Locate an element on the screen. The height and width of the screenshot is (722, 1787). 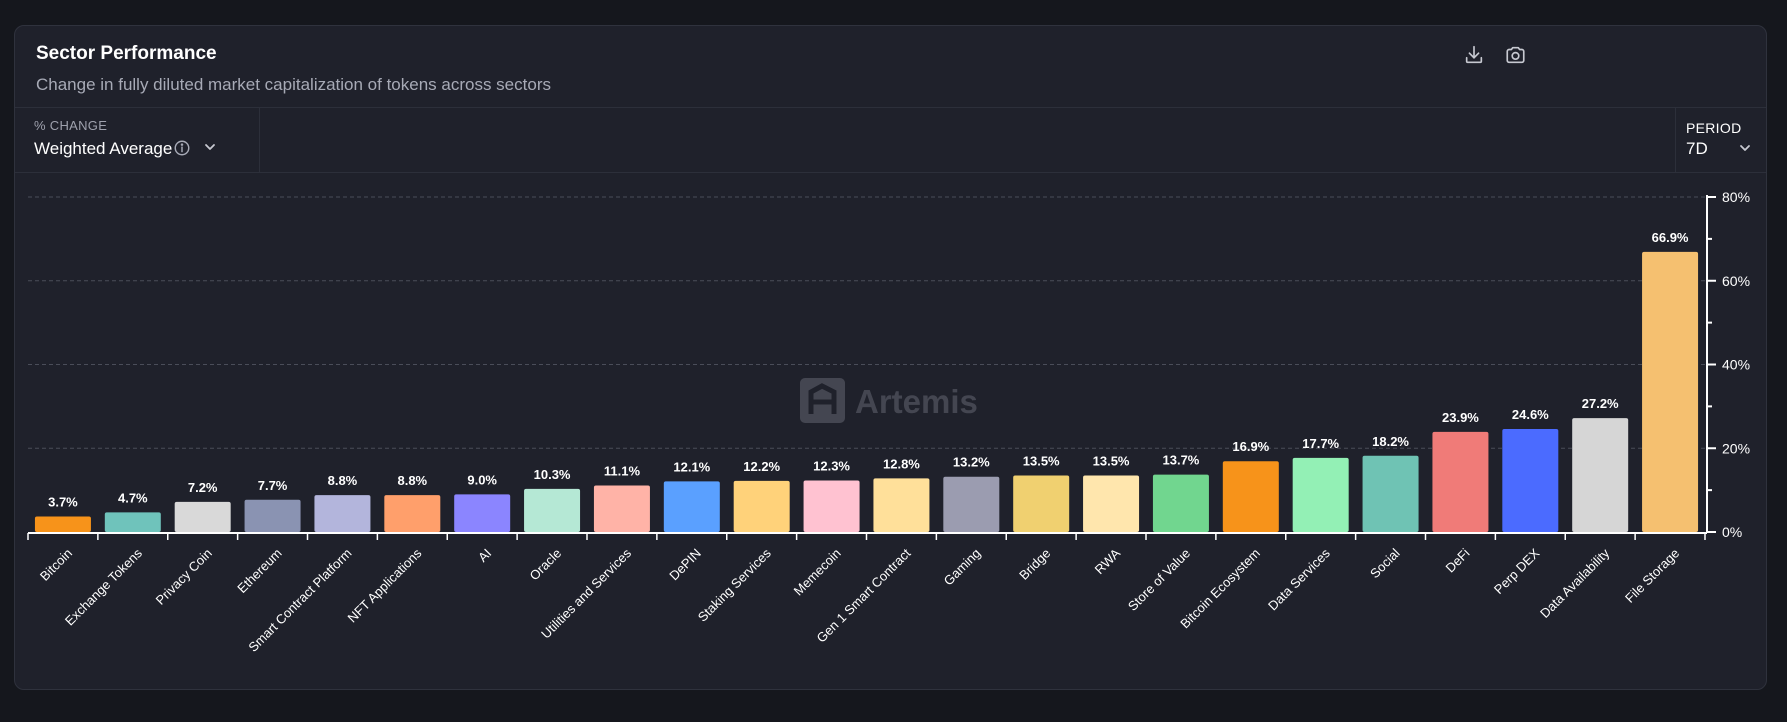
bar-value-label: 18.2% is located at coordinates (1390, 441).